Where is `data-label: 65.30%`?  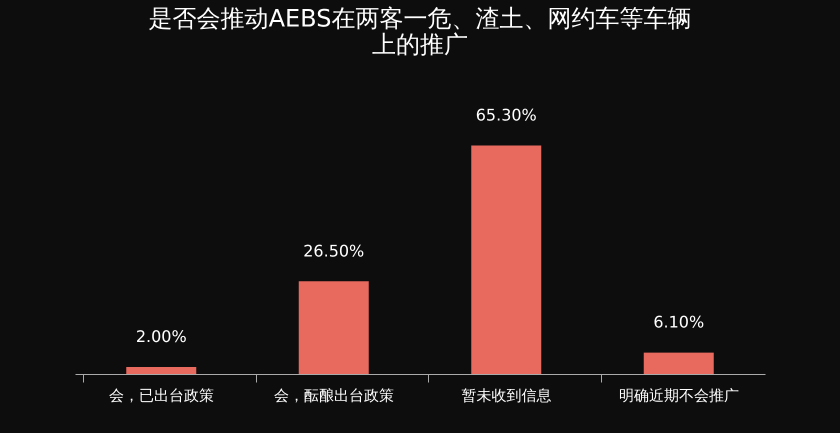 data-label: 65.30% is located at coordinates (506, 114).